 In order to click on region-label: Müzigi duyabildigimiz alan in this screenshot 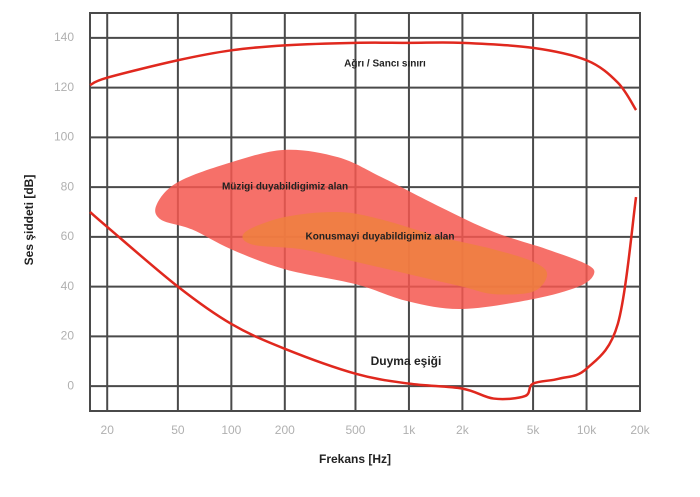, I will do `click(285, 187)`.